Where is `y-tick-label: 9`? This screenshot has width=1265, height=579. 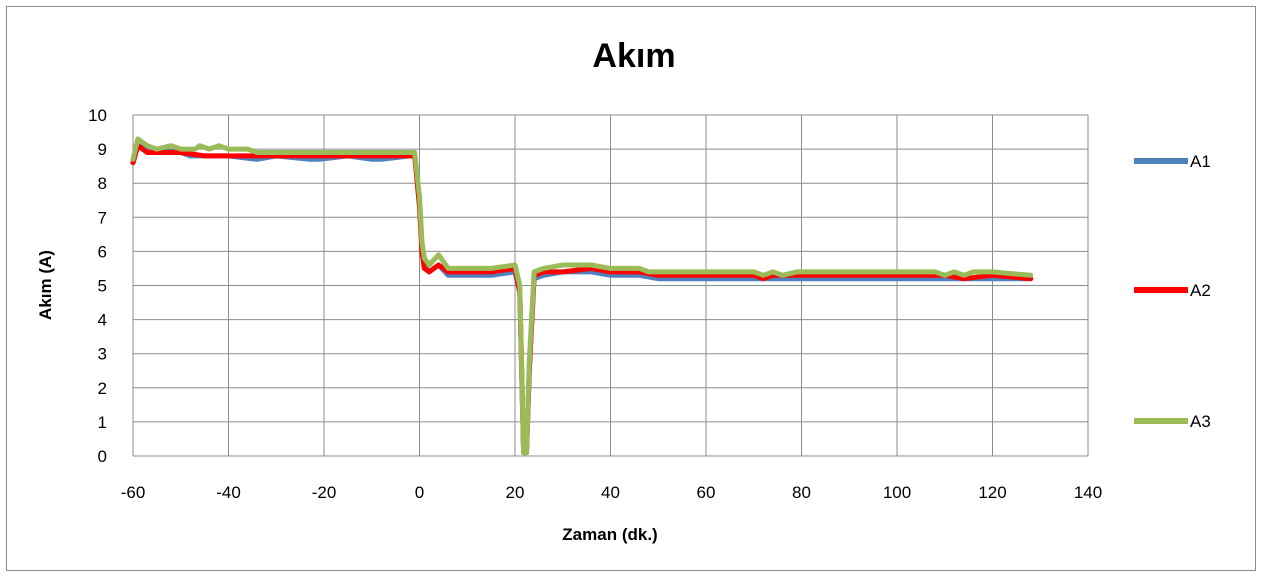 y-tick-label: 9 is located at coordinates (102, 149).